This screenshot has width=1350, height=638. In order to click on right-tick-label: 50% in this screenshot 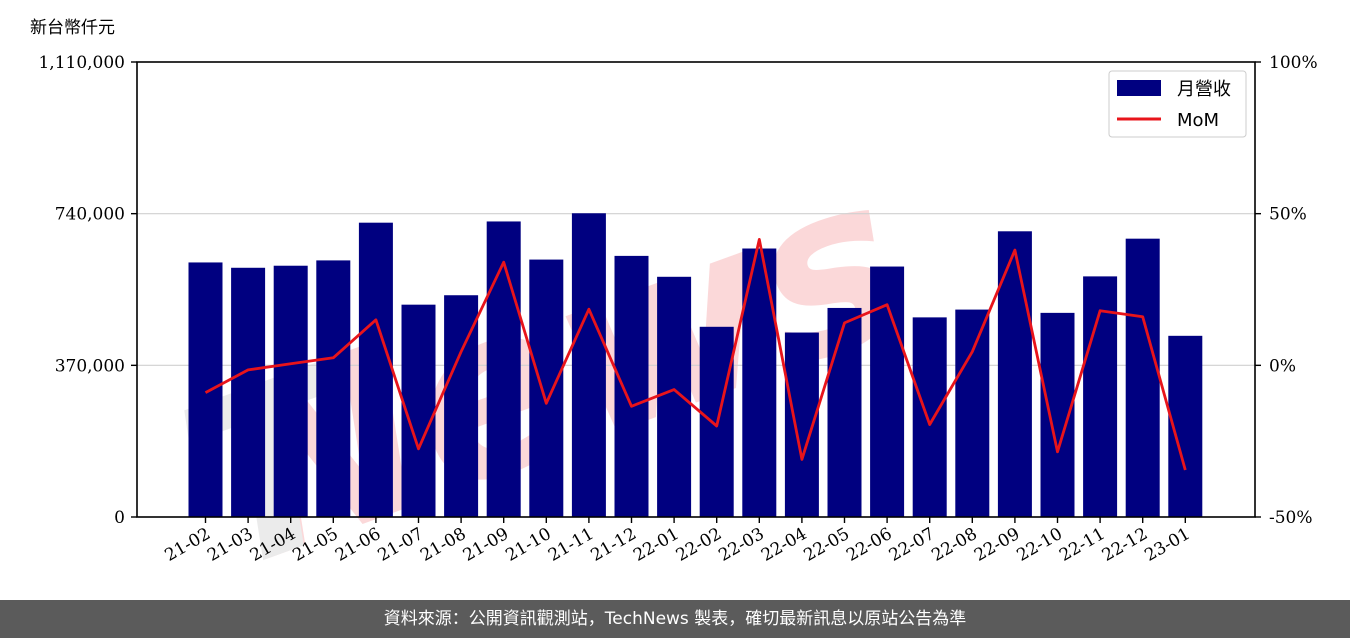, I will do `click(1288, 215)`.